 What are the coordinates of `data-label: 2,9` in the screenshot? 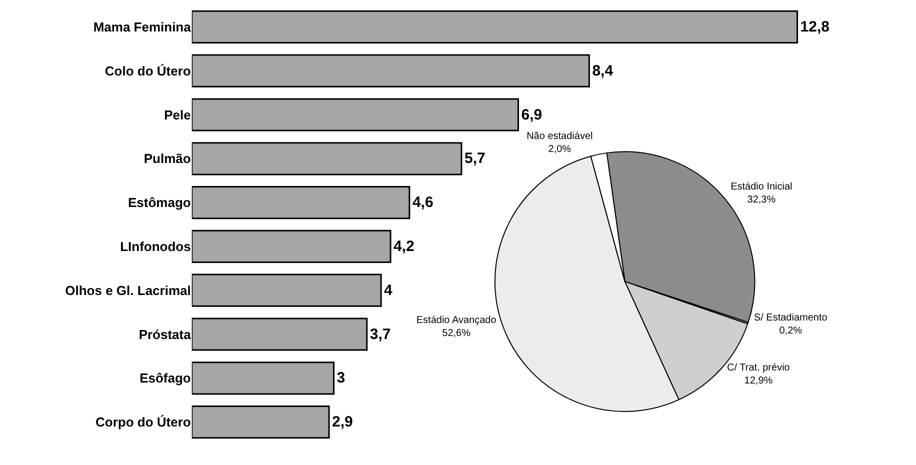 It's located at (342, 422).